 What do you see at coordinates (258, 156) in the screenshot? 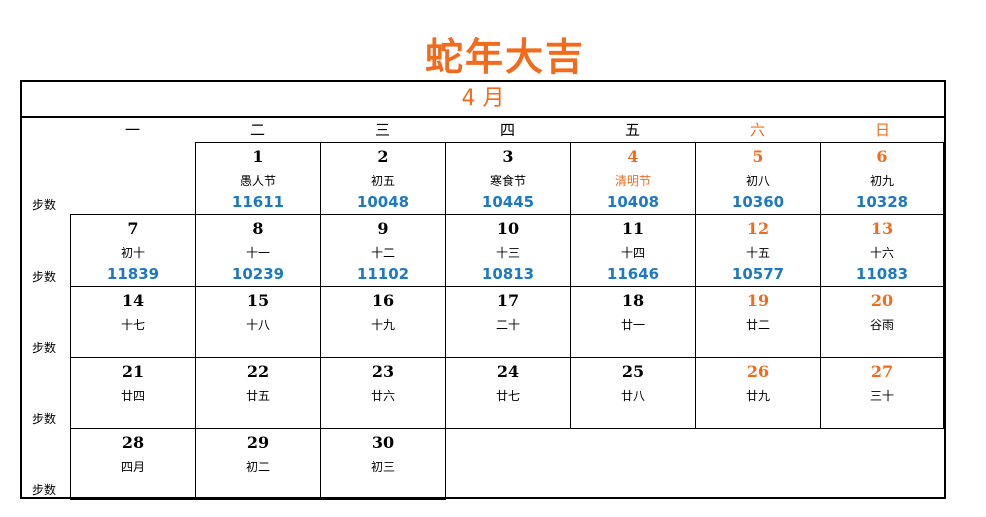
I see `day-number: 1` at bounding box center [258, 156].